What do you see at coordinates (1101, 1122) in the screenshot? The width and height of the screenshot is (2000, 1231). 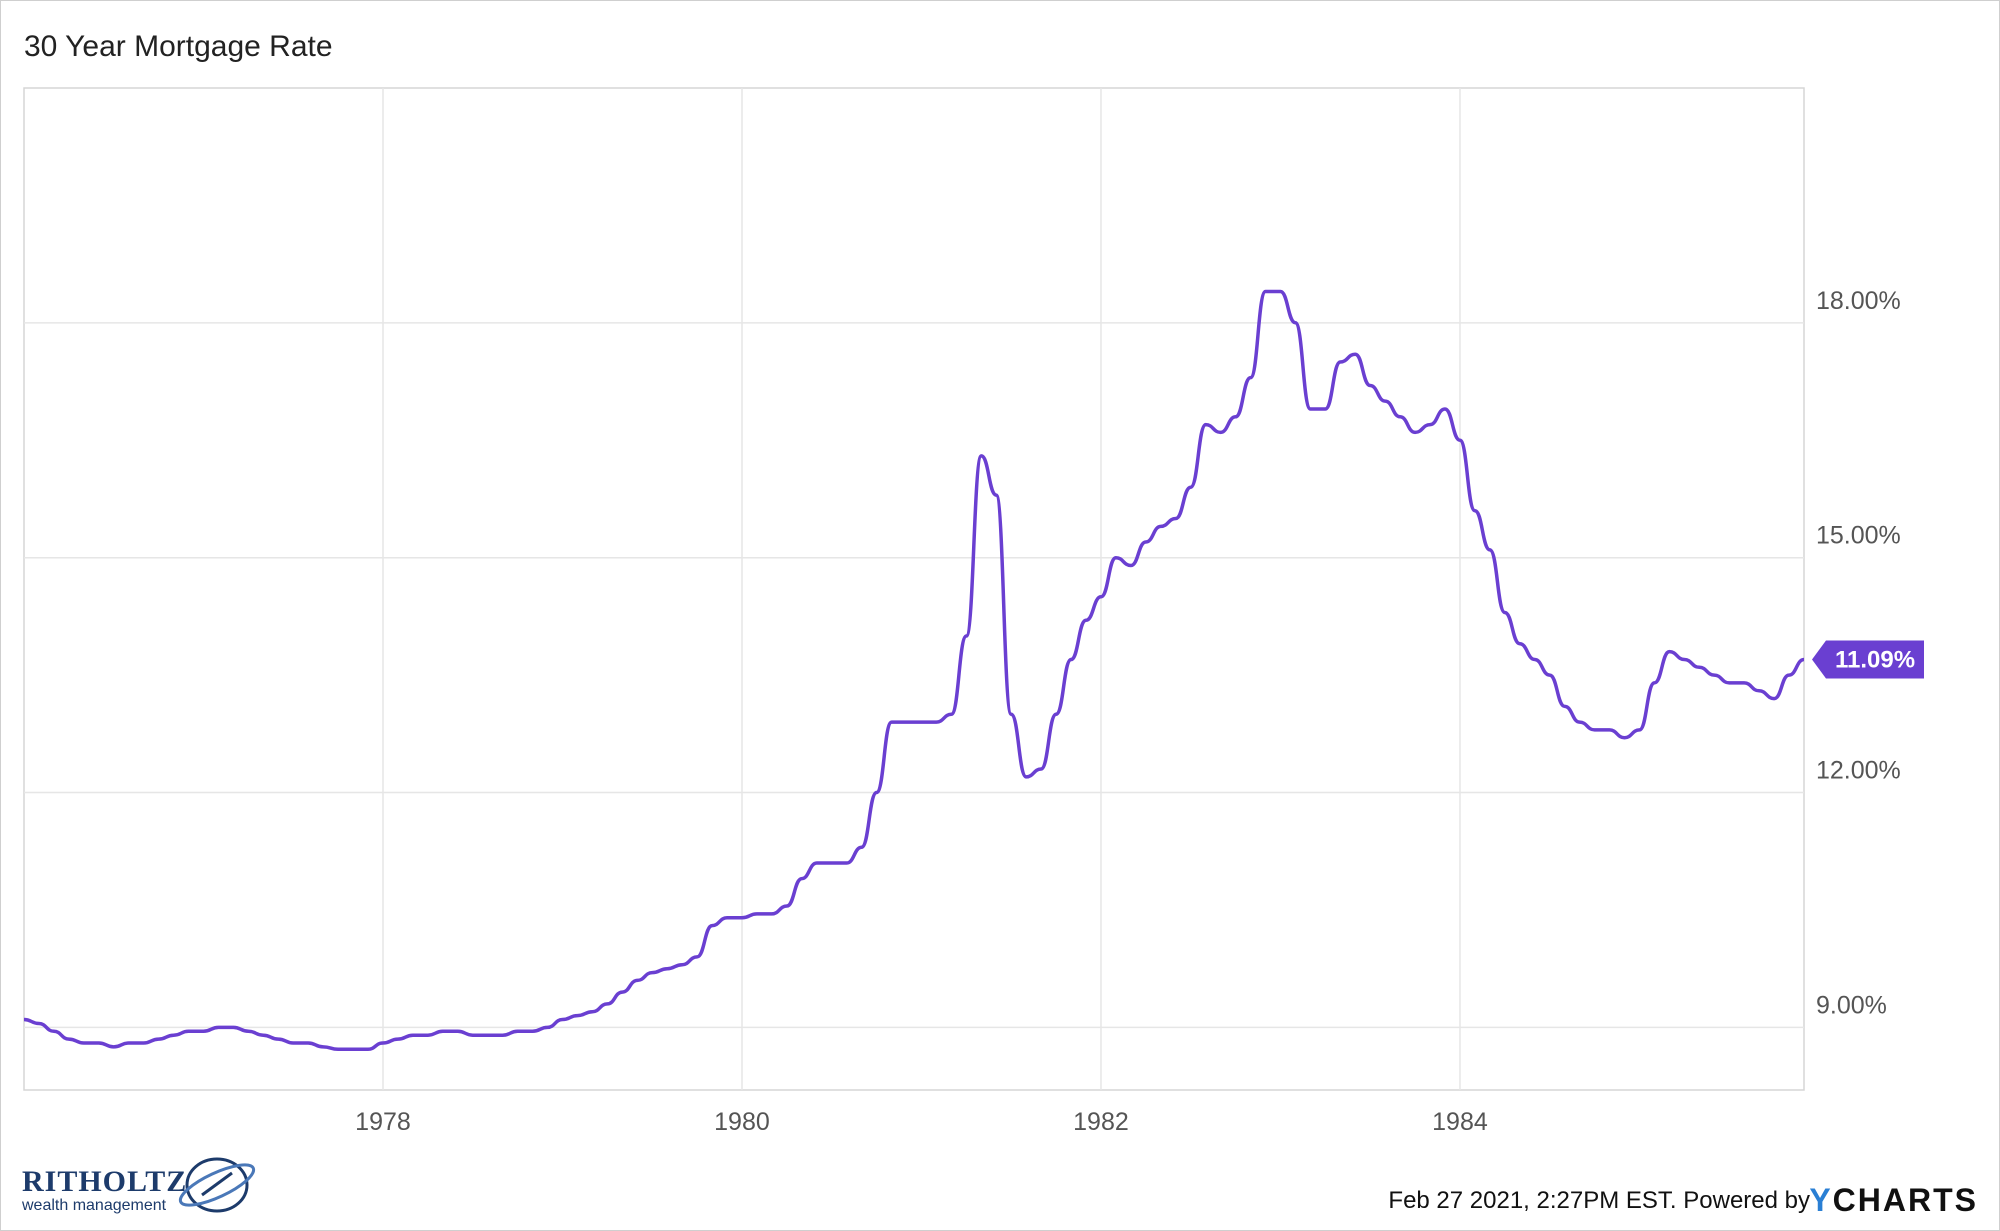 I see `x-tick-label: 1982` at bounding box center [1101, 1122].